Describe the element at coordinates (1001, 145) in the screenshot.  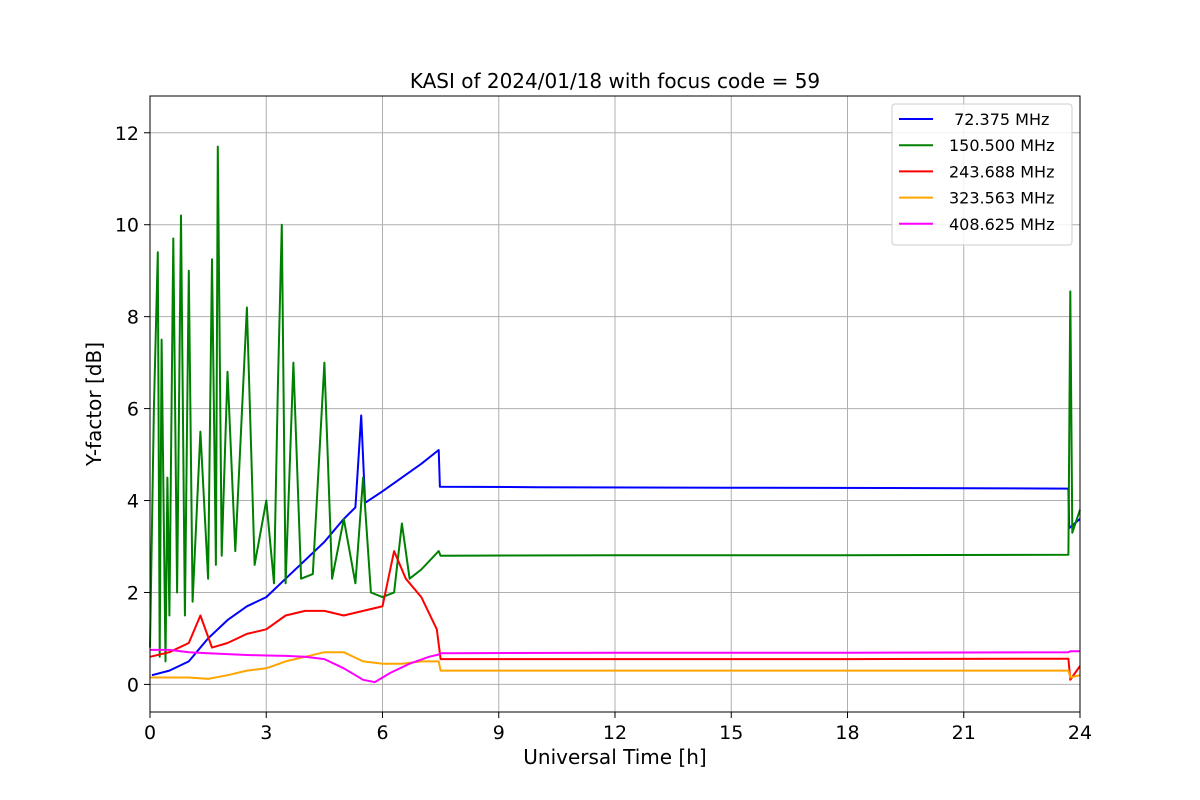
I see `legend-label-1: 150.500 MHz` at that location.